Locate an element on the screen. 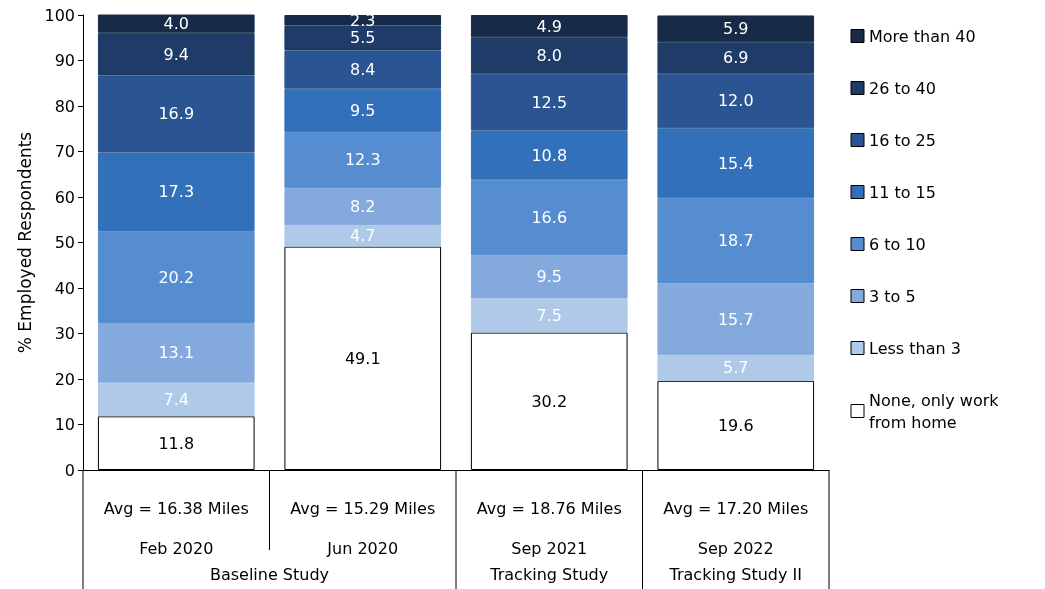 The width and height of the screenshot is (1045, 589). data-label: 17.3 is located at coordinates (176, 192).